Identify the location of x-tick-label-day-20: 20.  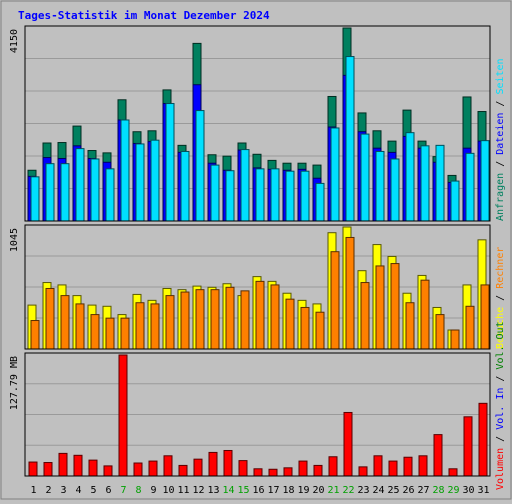
(318, 490).